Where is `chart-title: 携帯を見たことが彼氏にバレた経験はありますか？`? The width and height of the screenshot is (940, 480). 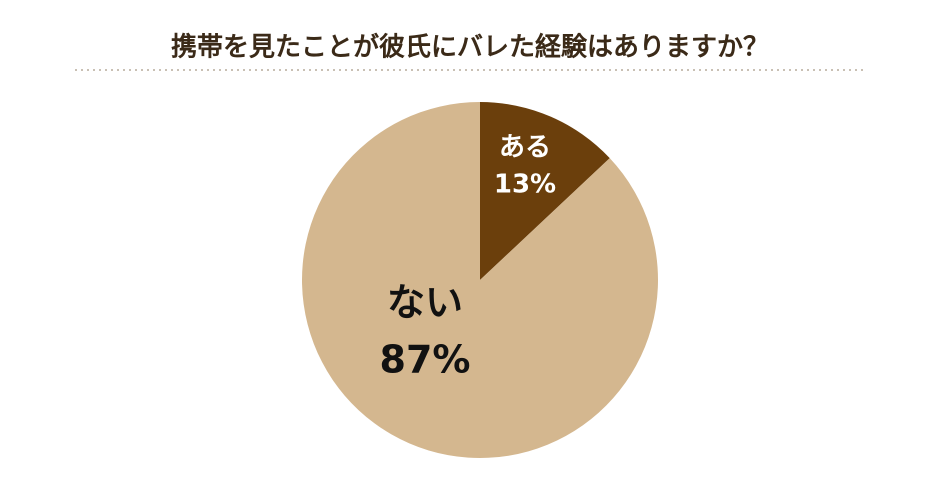 chart-title: 携帯を見たことが彼氏にバレた経験はありますか？ is located at coordinates (470, 47).